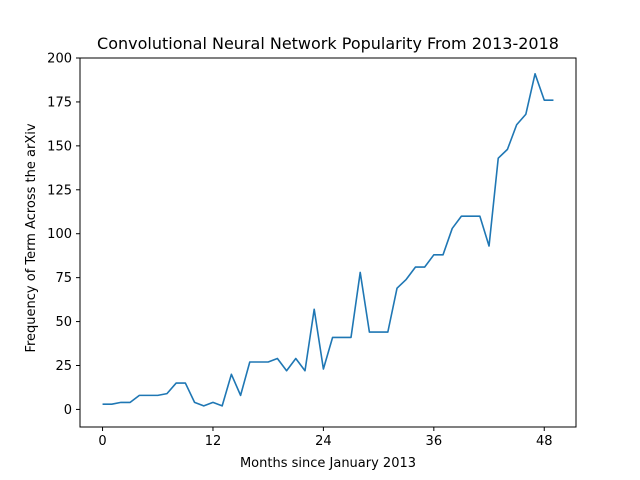 Image resolution: width=640 pixels, height=480 pixels. Describe the element at coordinates (102, 441) in the screenshot. I see `x-tick-label: 0` at that location.